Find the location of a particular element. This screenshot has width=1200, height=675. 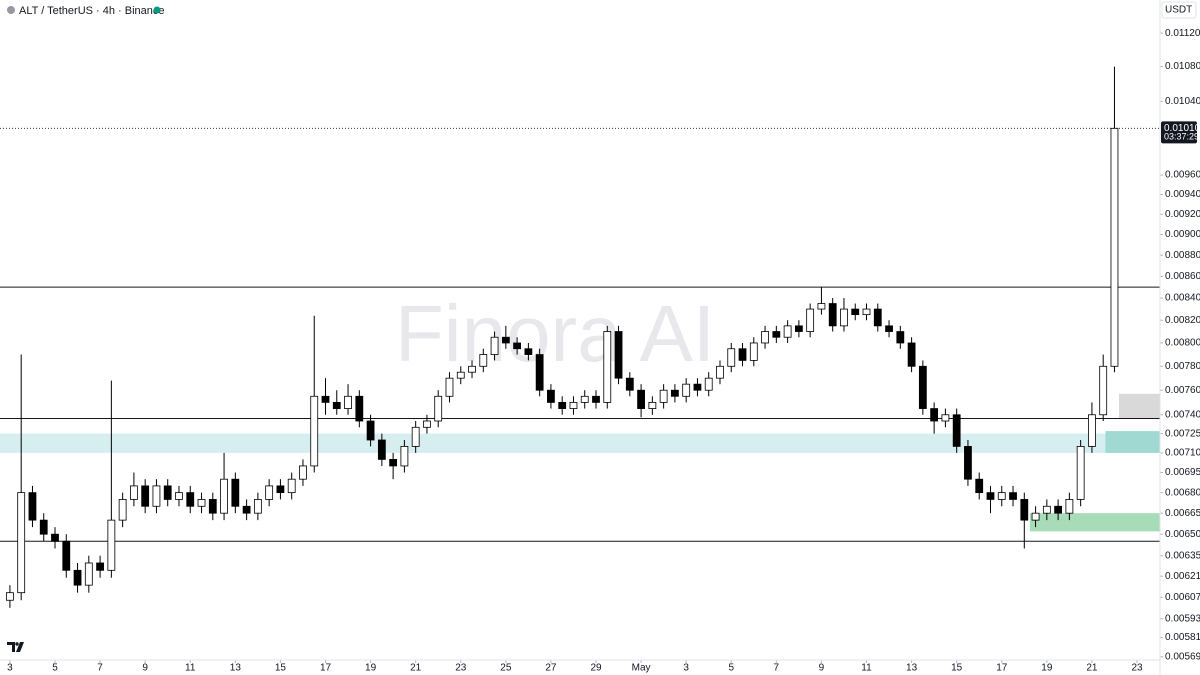

currency-box is located at coordinates (1179, 10).